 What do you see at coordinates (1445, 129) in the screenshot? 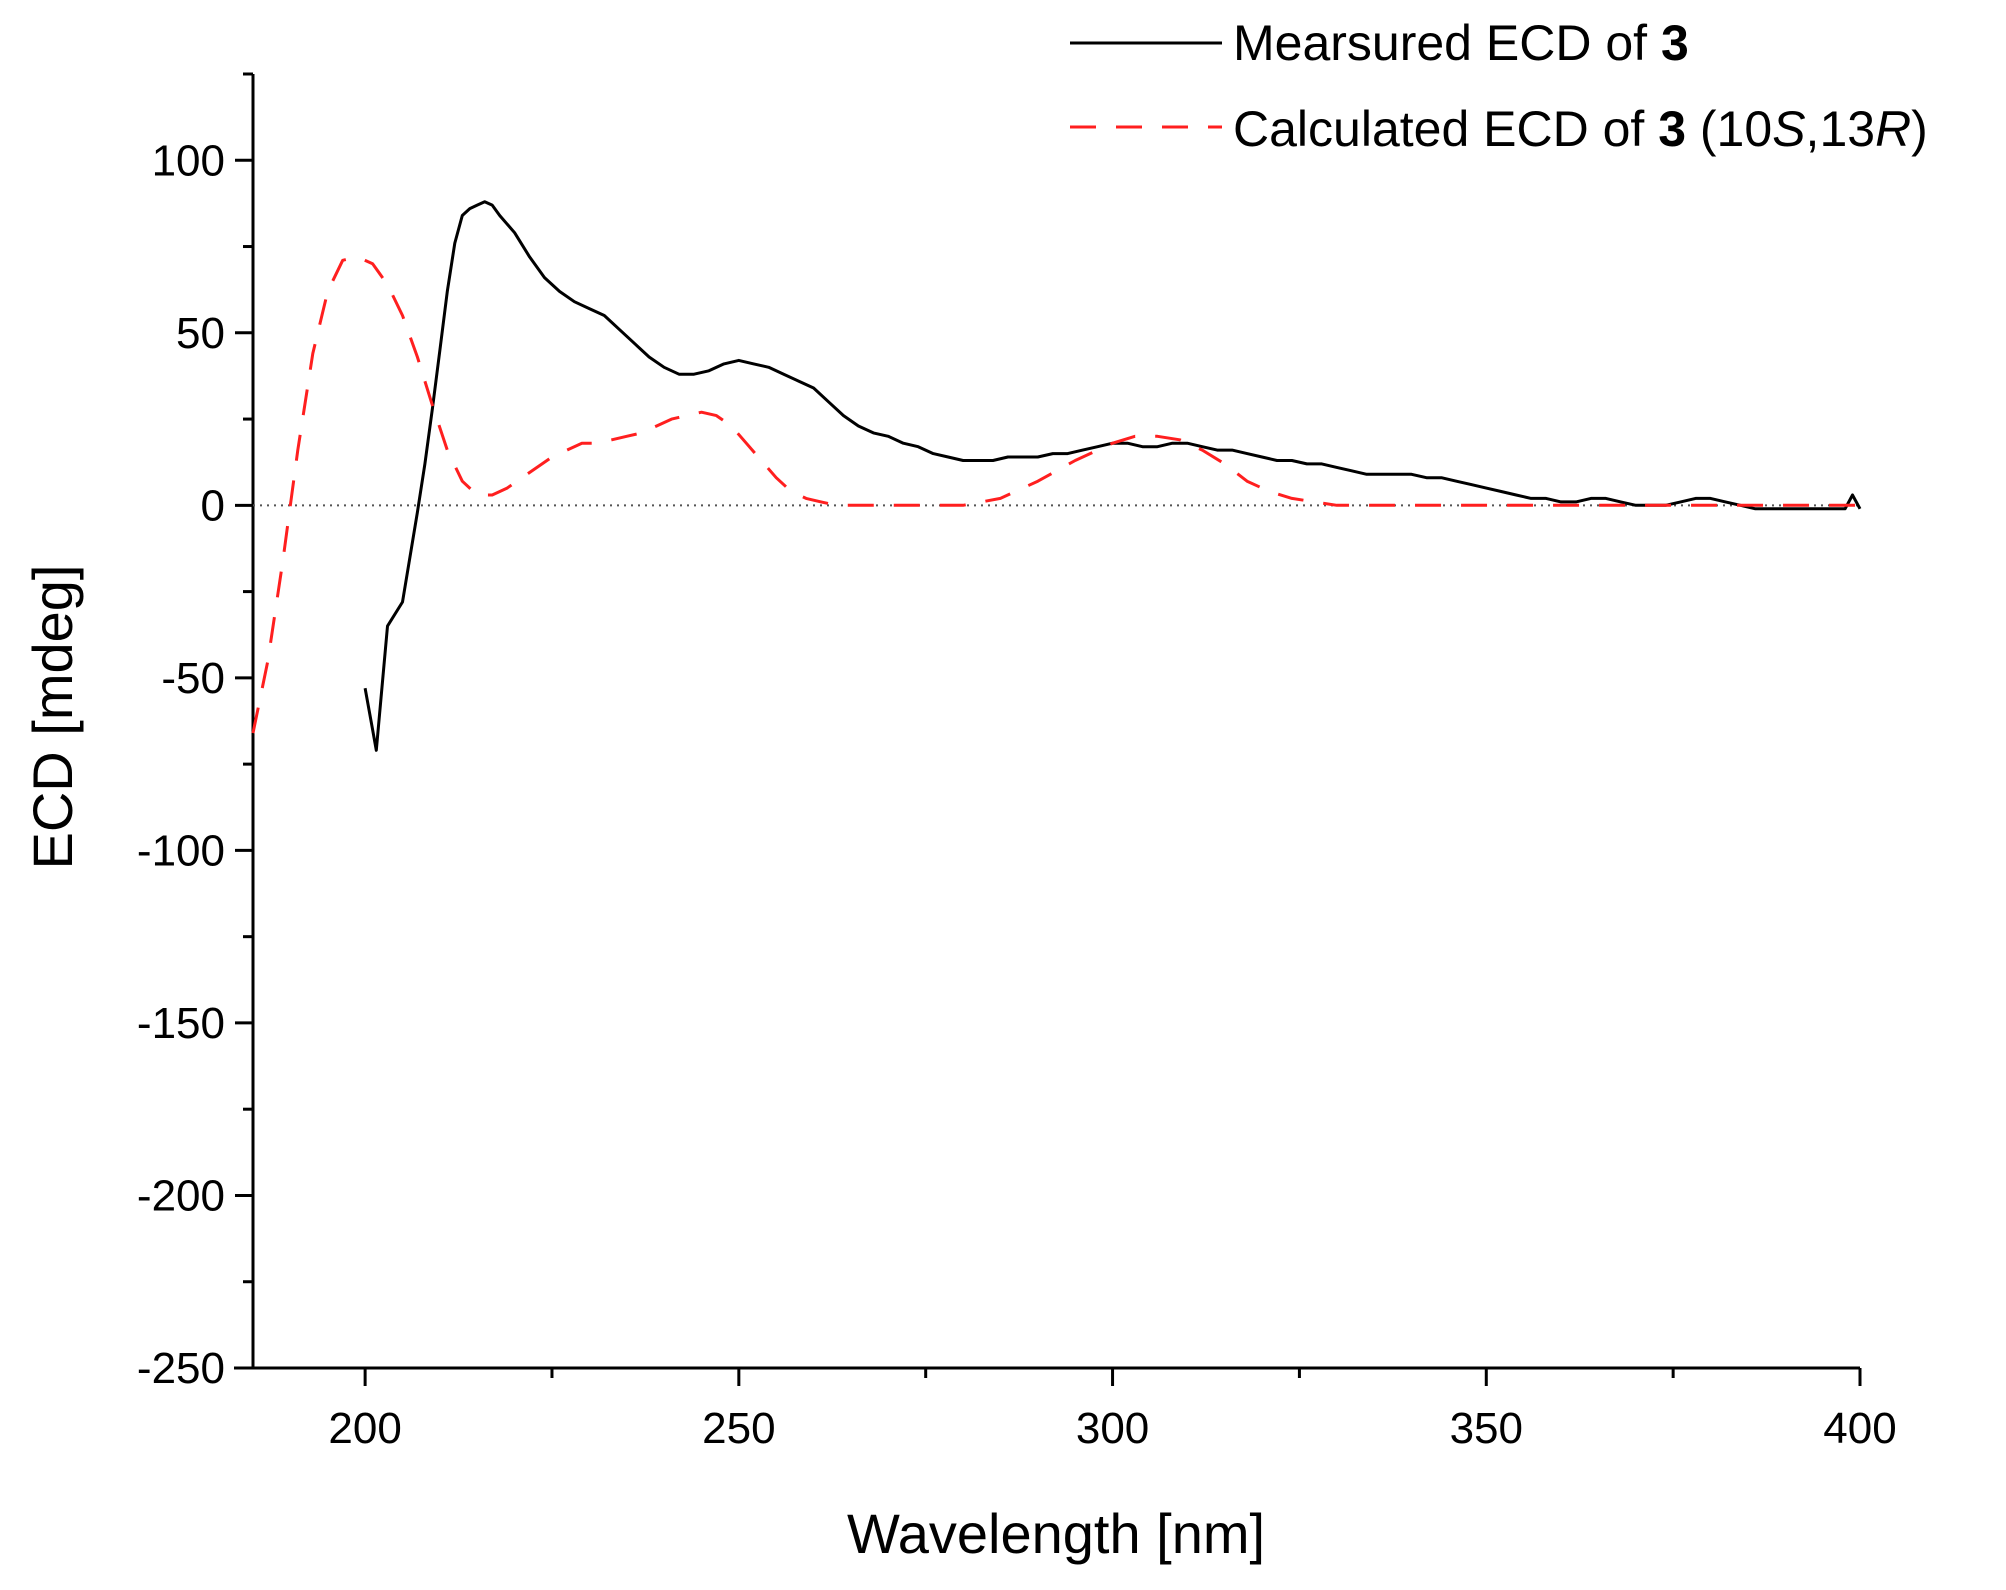
I see `legend-label-calculated-prefix: Calculated ECD of` at bounding box center [1445, 129].